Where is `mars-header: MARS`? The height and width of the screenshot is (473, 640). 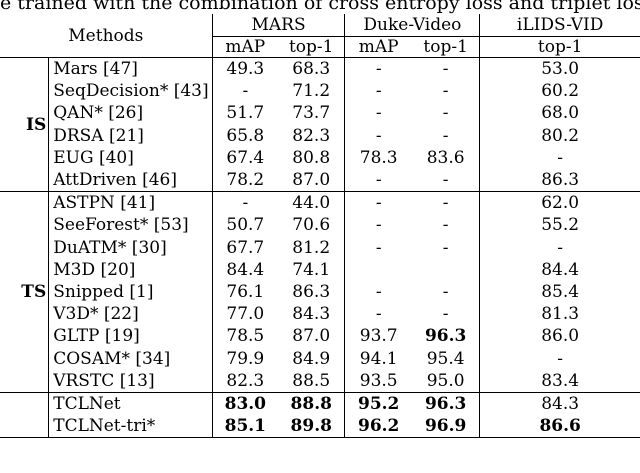 mars-header: MARS is located at coordinates (278, 25).